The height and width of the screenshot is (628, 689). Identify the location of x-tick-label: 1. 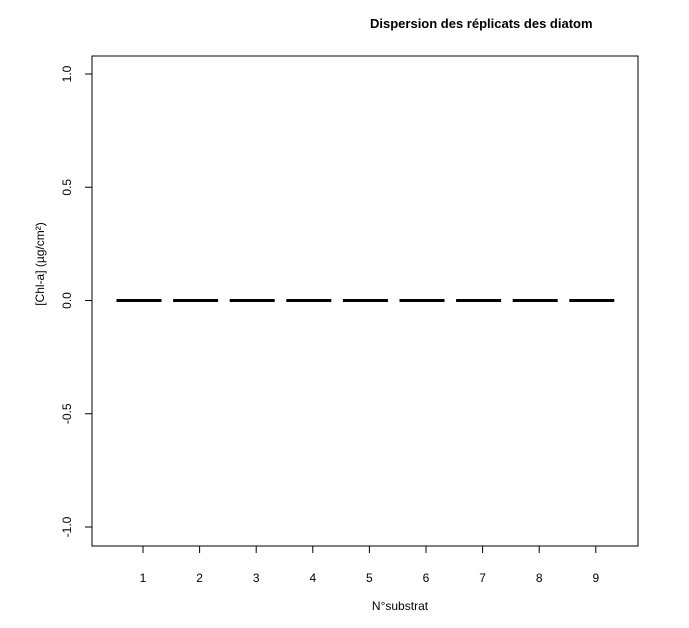
(143, 578).